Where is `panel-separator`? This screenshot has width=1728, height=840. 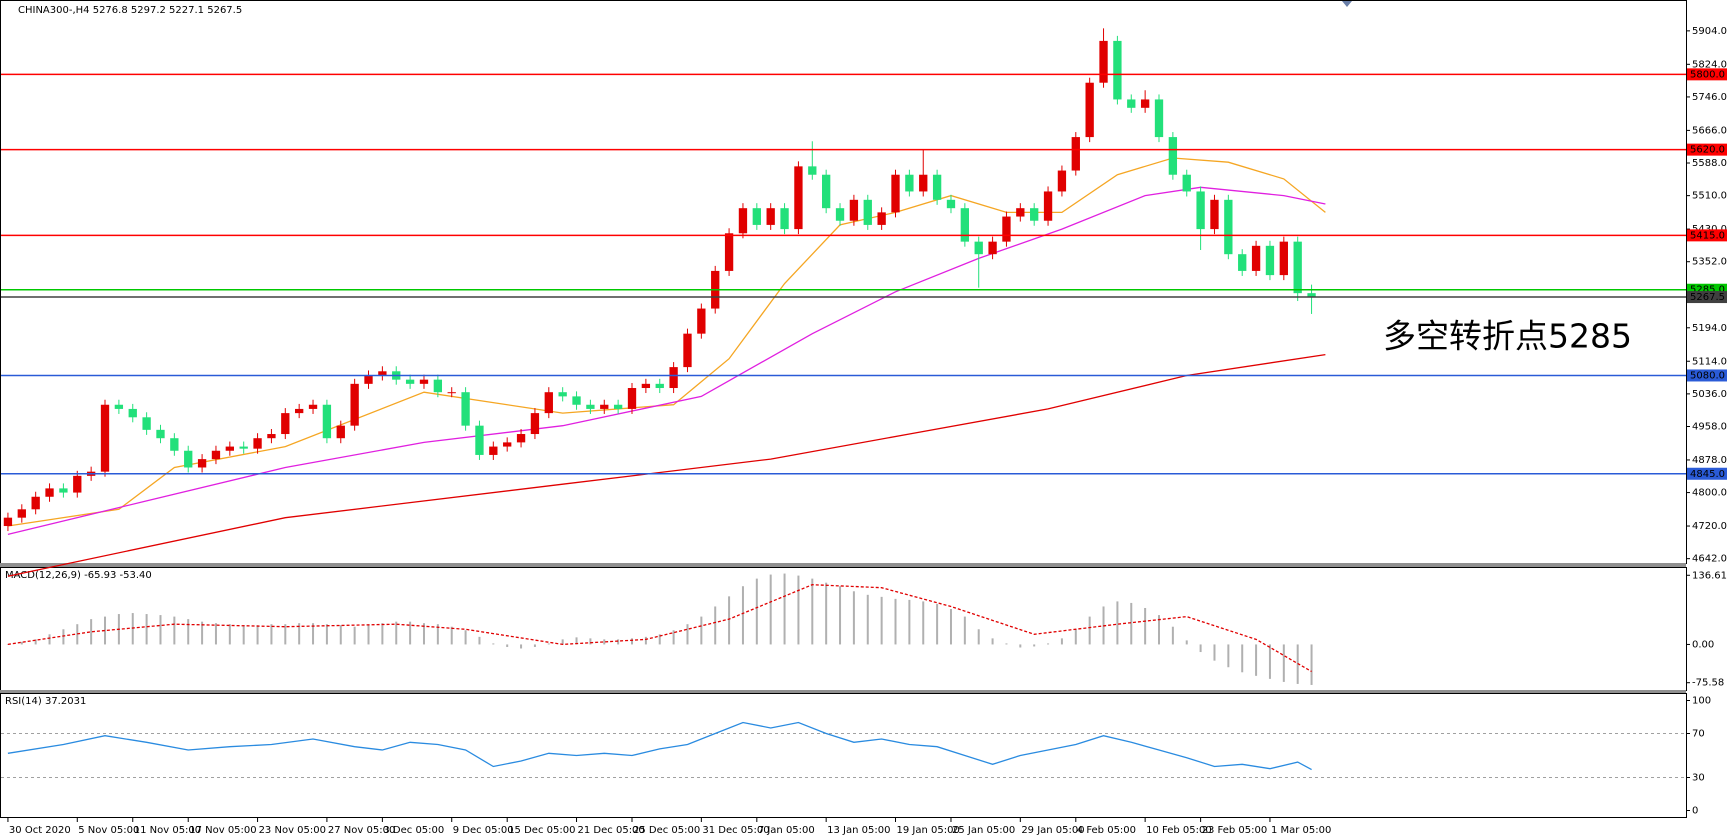 panel-separator is located at coordinates (843, 565).